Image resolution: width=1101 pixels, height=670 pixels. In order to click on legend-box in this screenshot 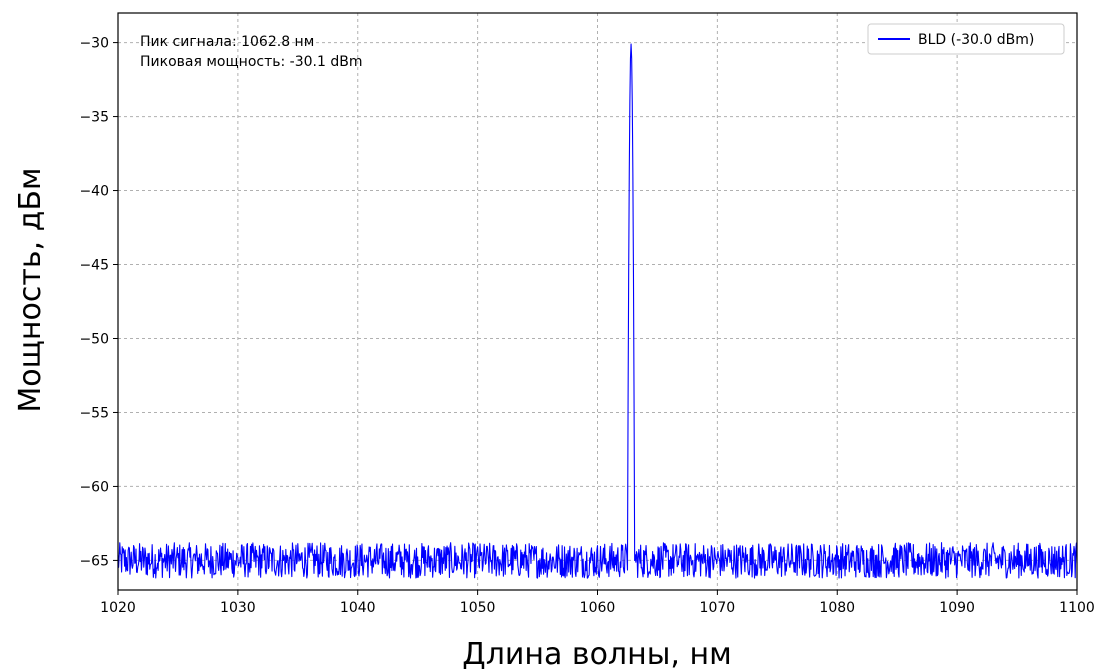, I will do `click(966, 39)`.